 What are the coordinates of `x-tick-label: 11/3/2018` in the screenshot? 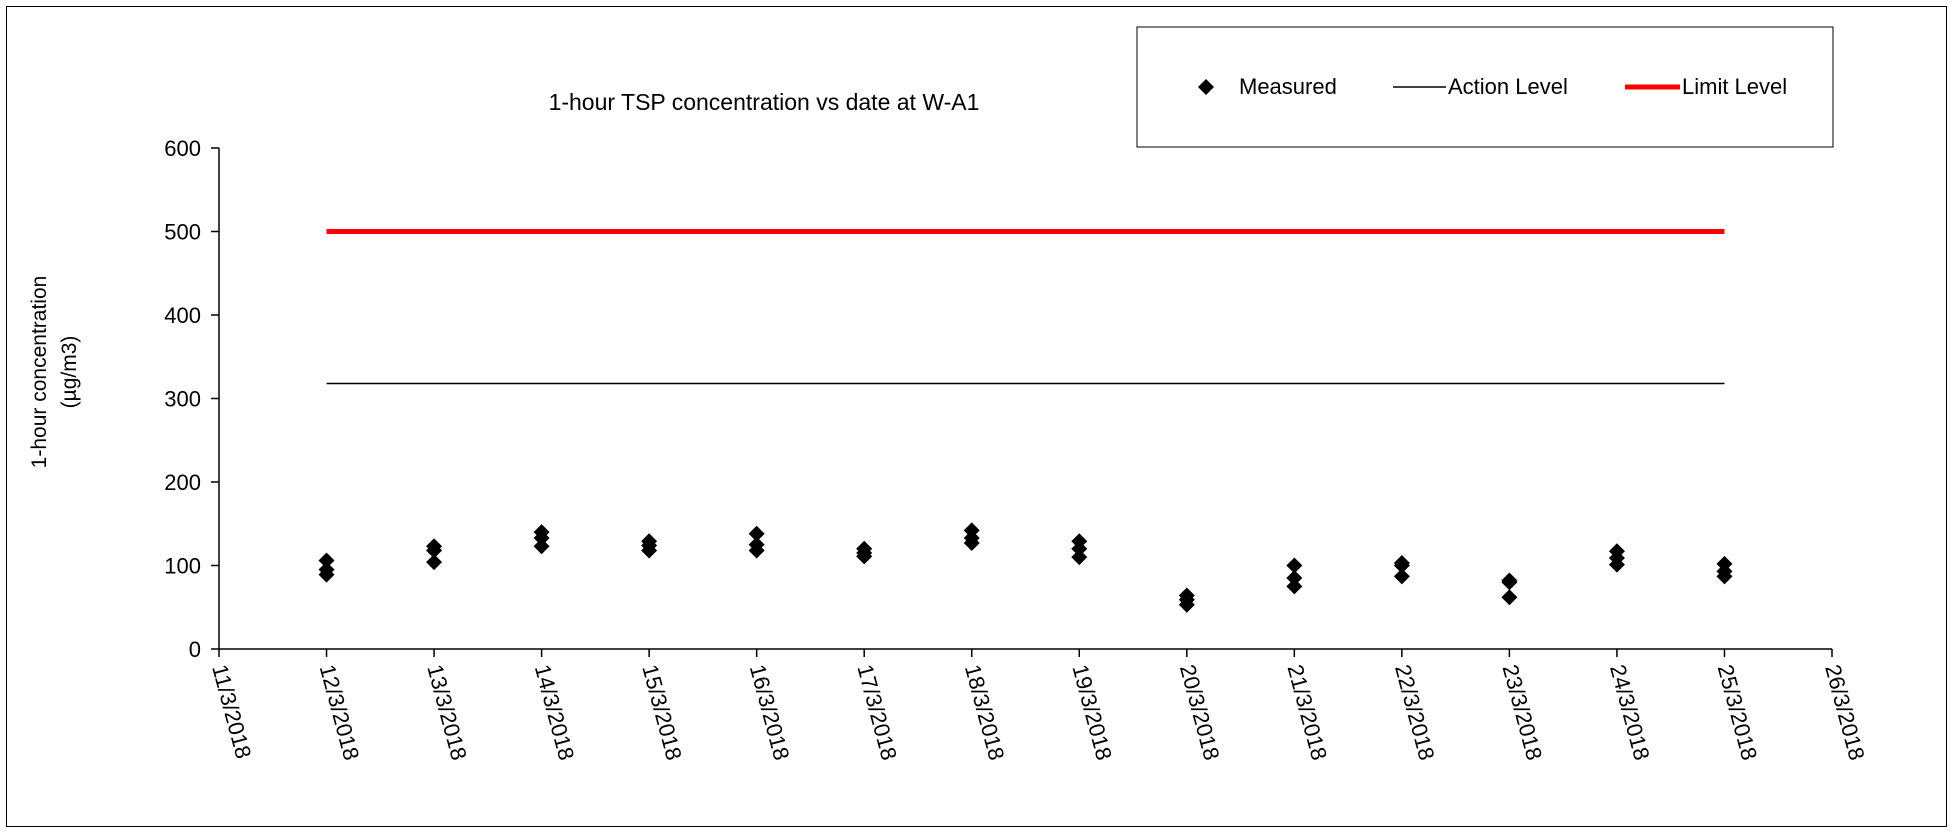 It's located at (231, 711).